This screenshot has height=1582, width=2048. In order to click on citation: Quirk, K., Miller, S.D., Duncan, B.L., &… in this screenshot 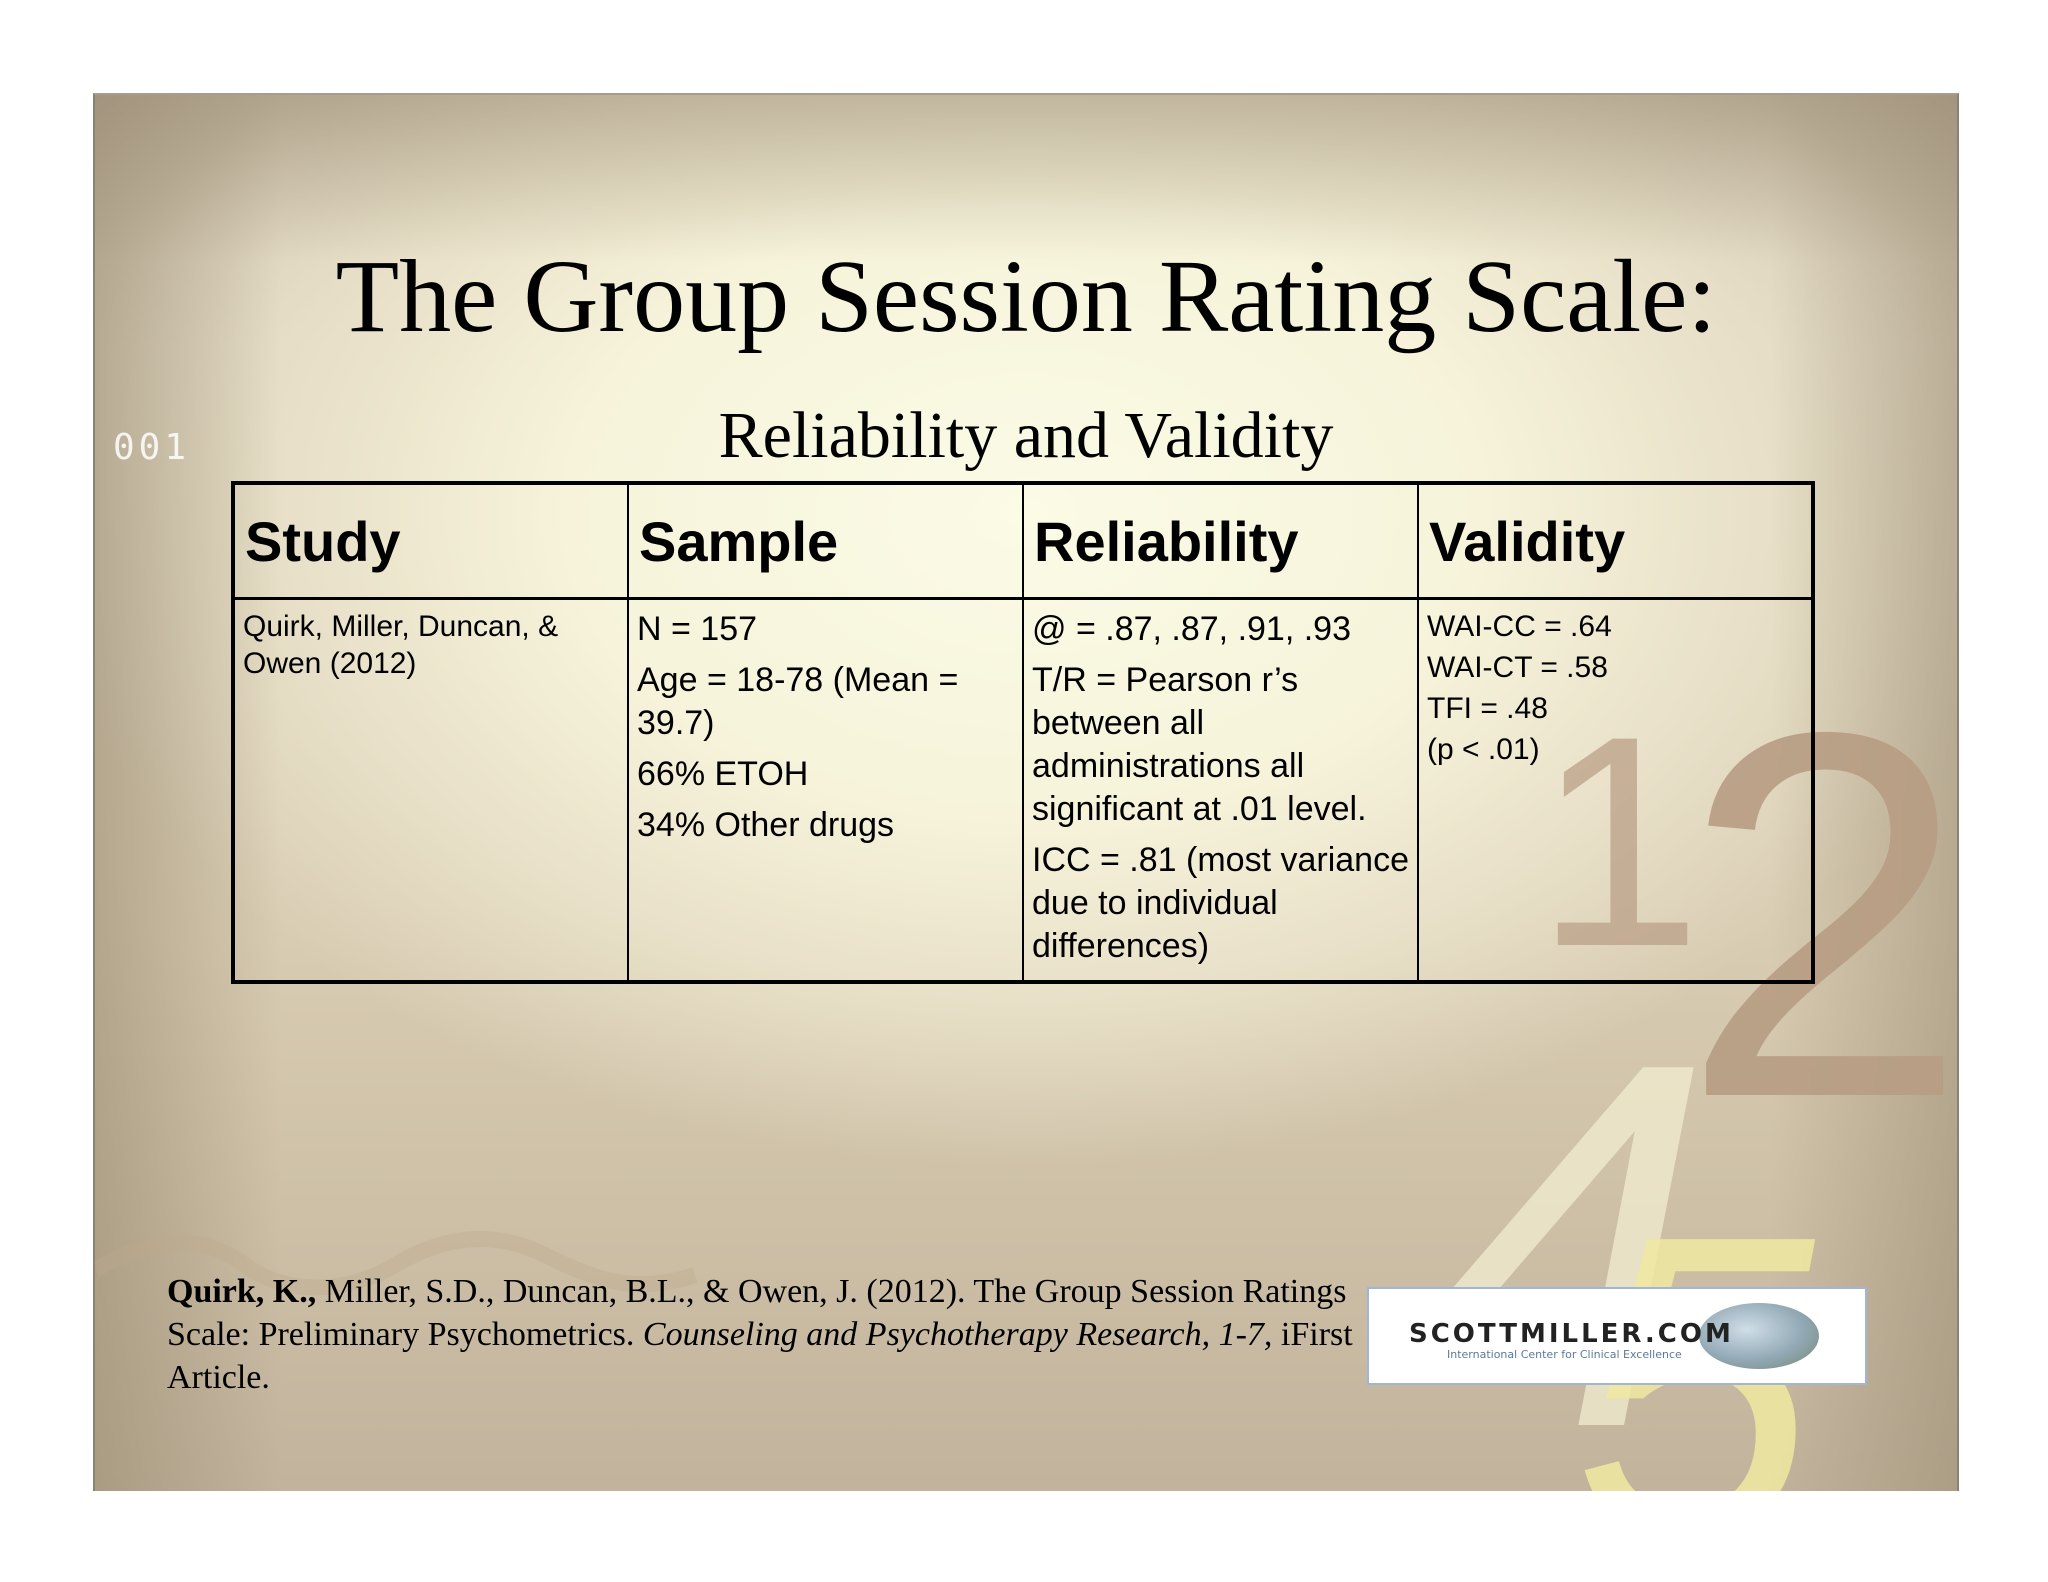, I will do `click(772, 1334)`.